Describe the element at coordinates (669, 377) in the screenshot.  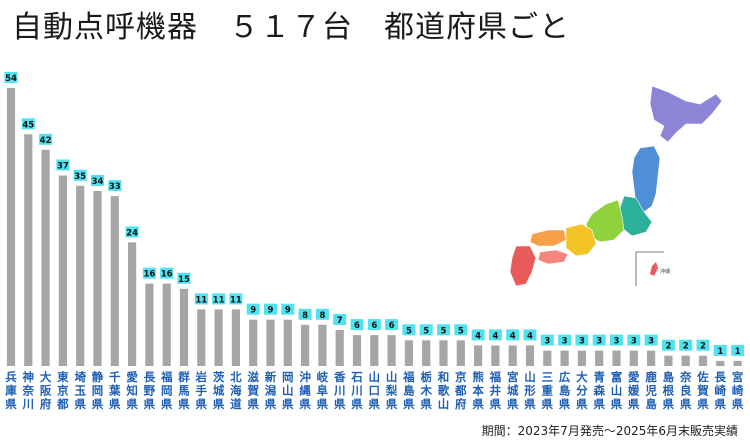
I see `category-label: 島` at that location.